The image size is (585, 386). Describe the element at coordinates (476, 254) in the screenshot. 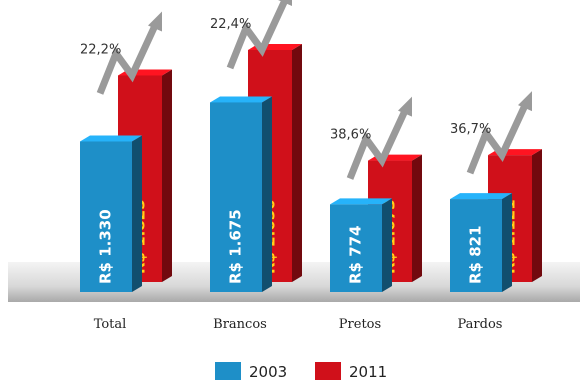

I see `value-label: R$ 821` at that location.